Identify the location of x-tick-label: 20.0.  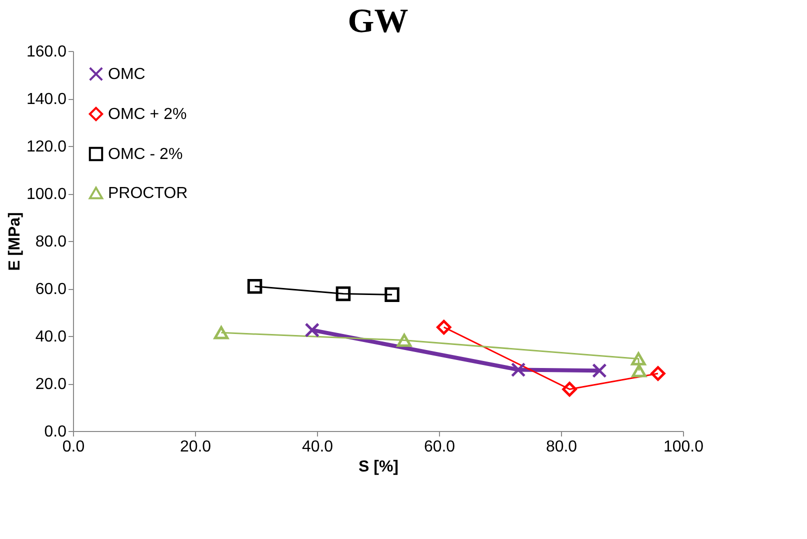
(196, 447).